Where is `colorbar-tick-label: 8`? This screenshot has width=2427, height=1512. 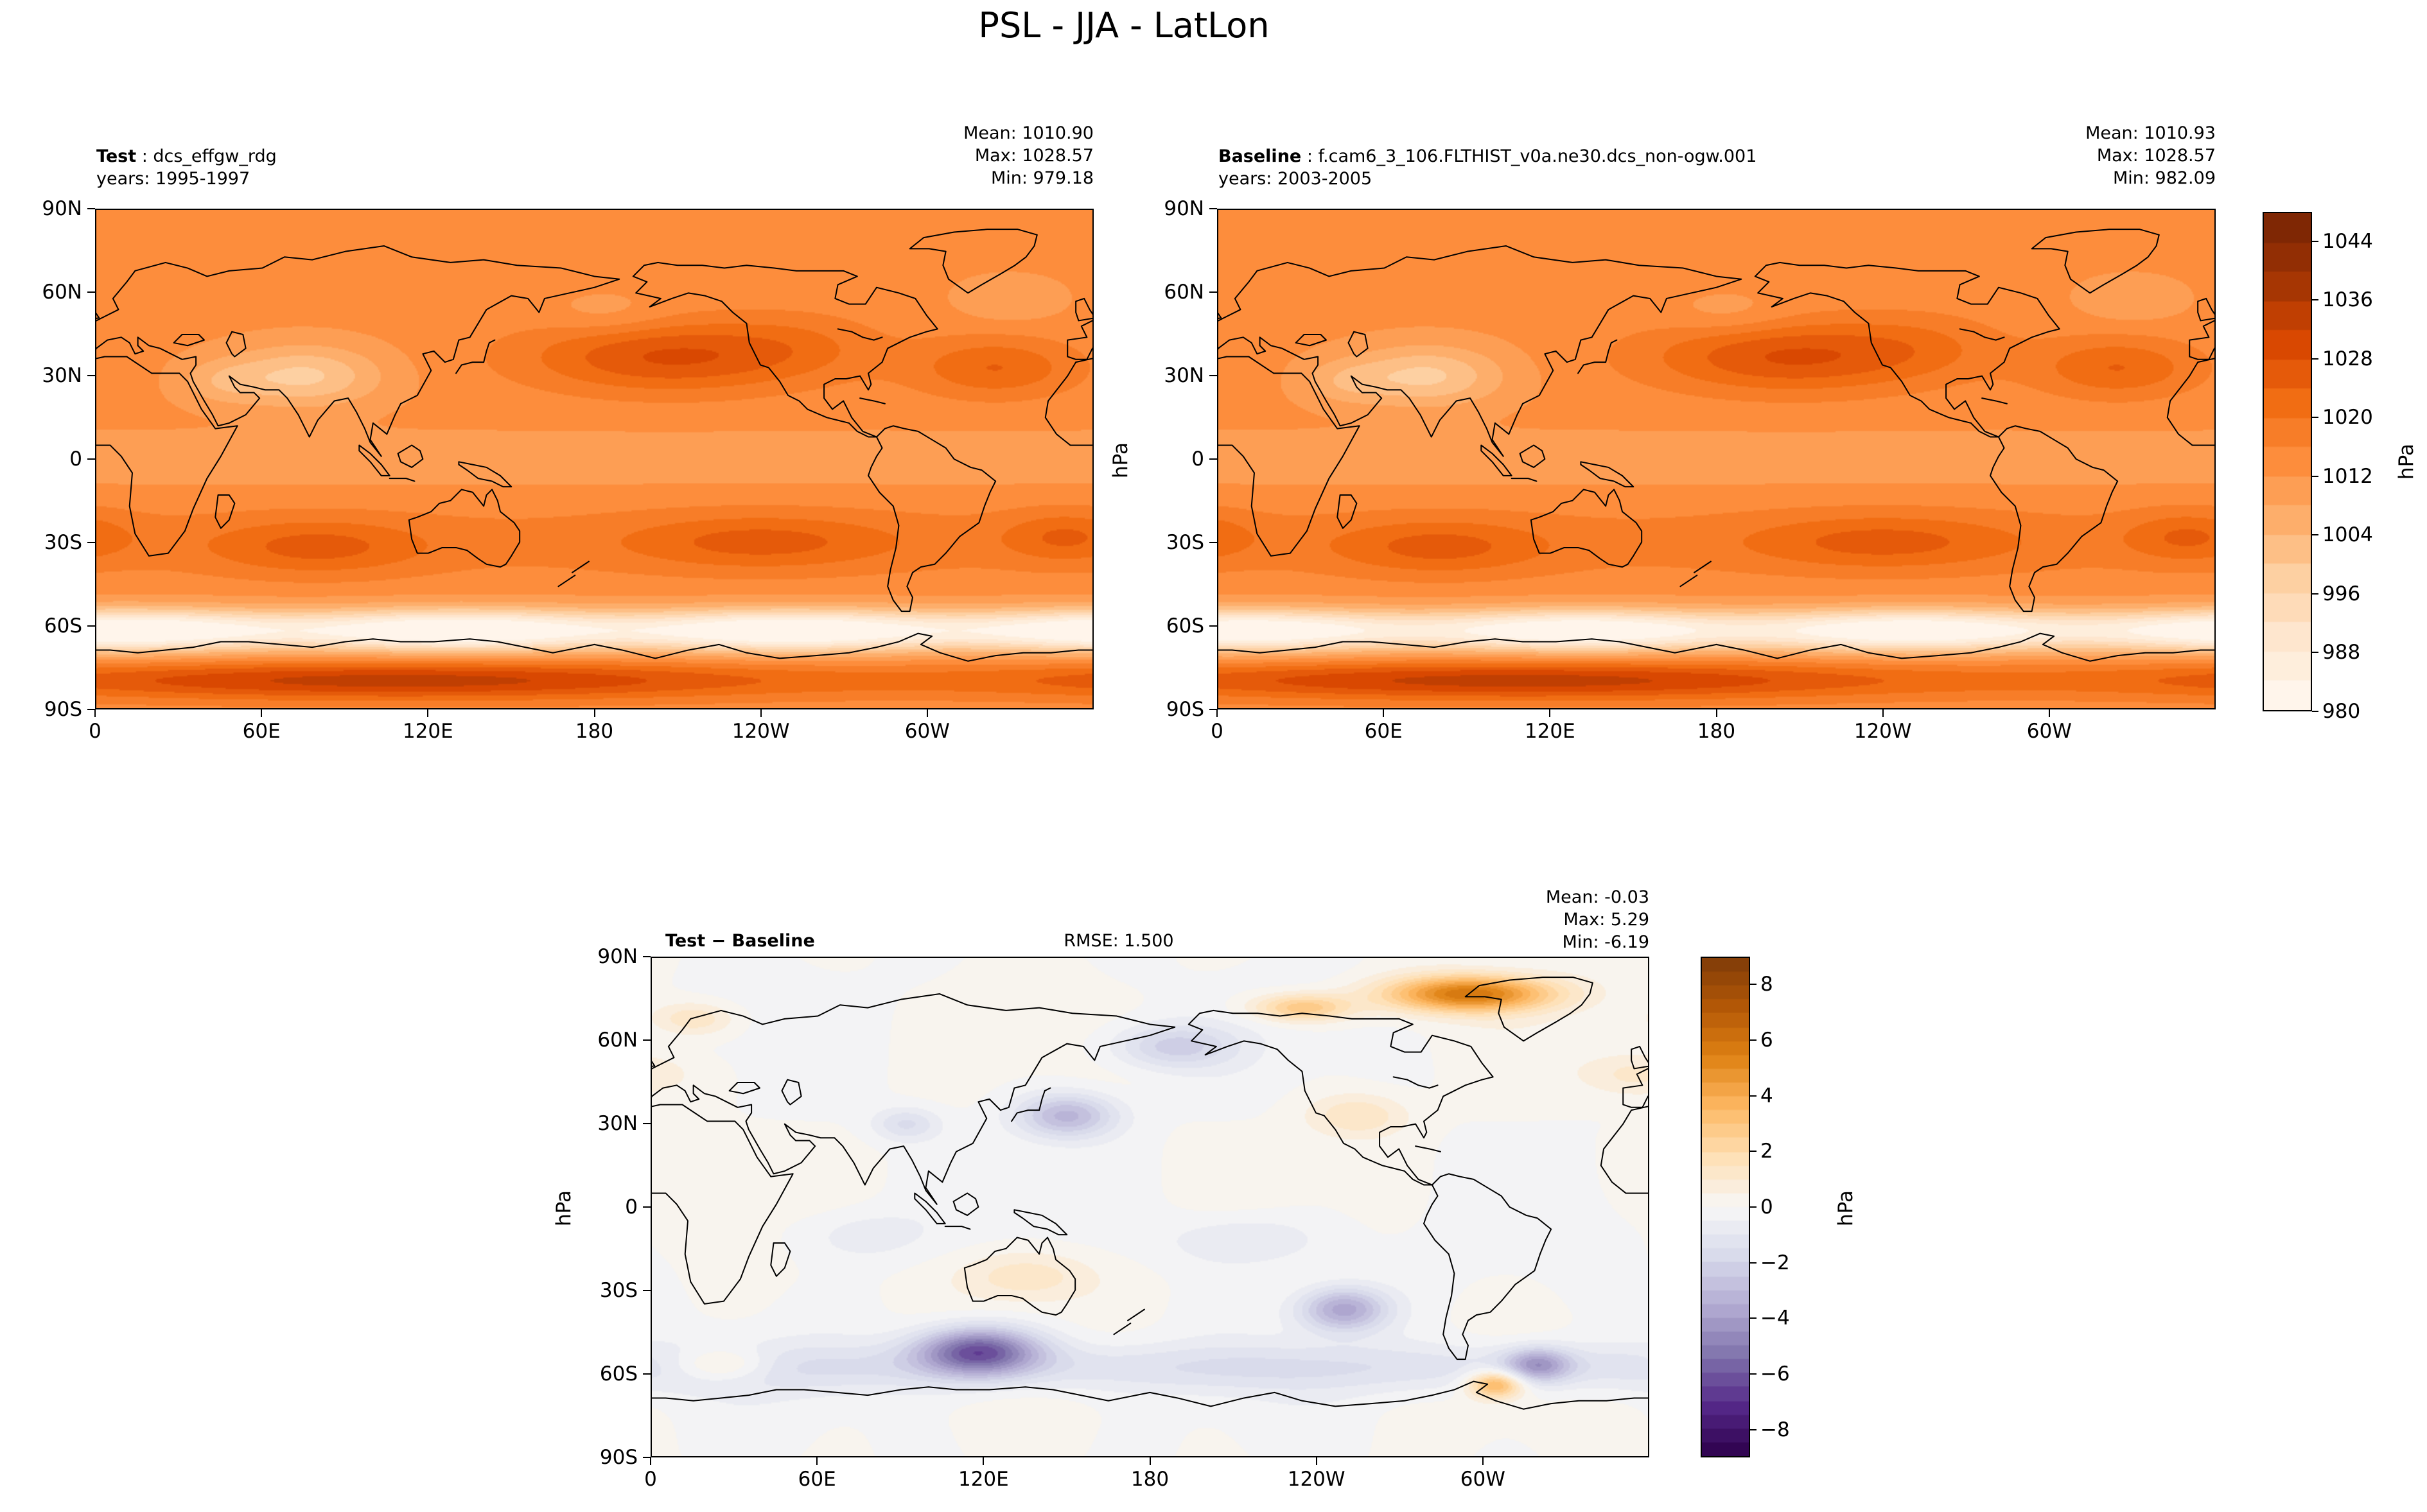 colorbar-tick-label: 8 is located at coordinates (1766, 984).